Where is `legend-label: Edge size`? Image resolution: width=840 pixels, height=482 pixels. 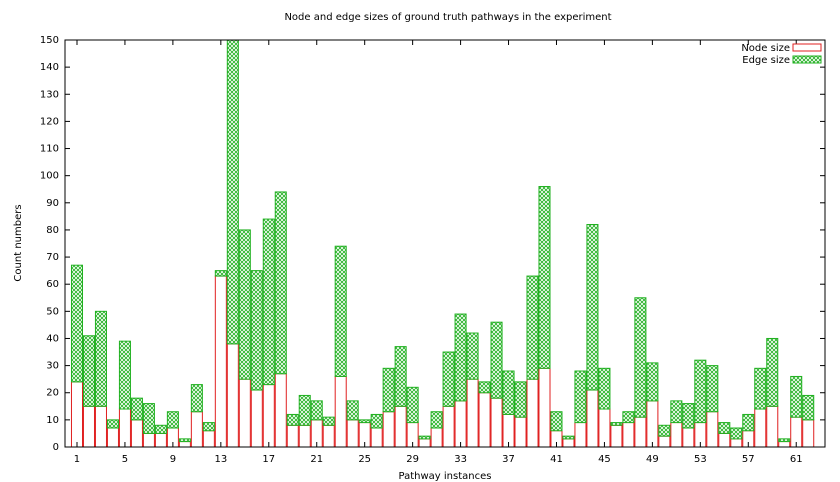 legend-label: Edge size is located at coordinates (766, 60).